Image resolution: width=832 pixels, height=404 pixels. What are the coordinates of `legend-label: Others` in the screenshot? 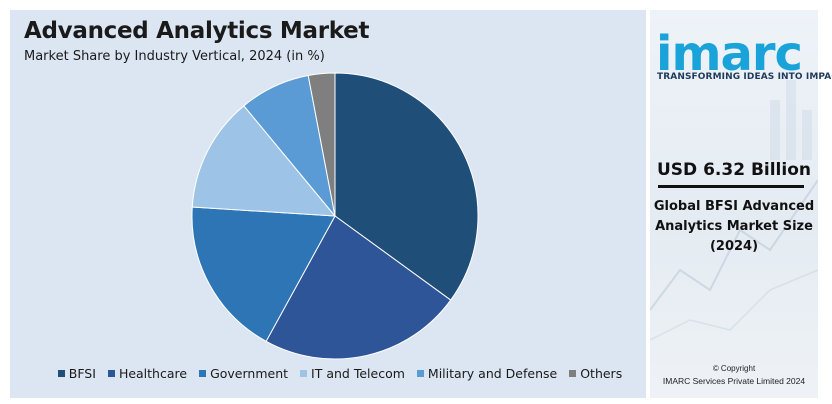 It's located at (601, 373).